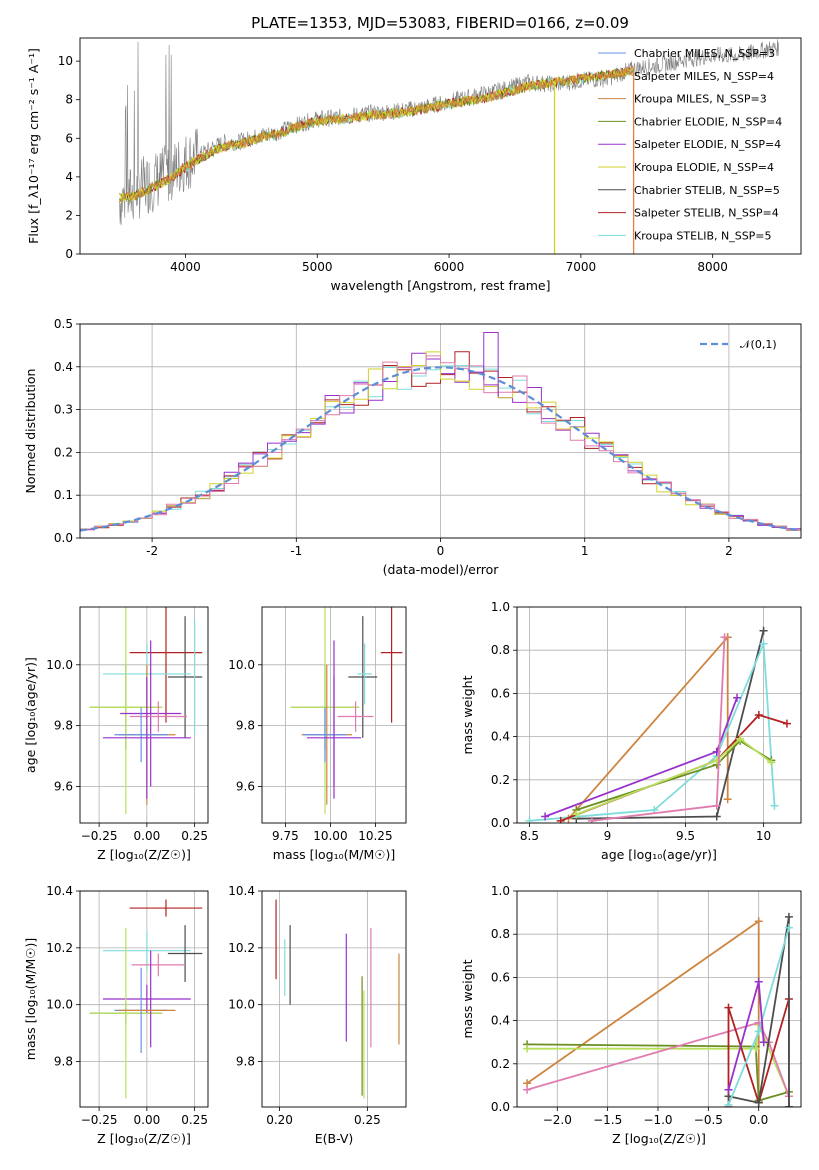  I want to click on x-tick-label: 10.00, so click(330, 836).